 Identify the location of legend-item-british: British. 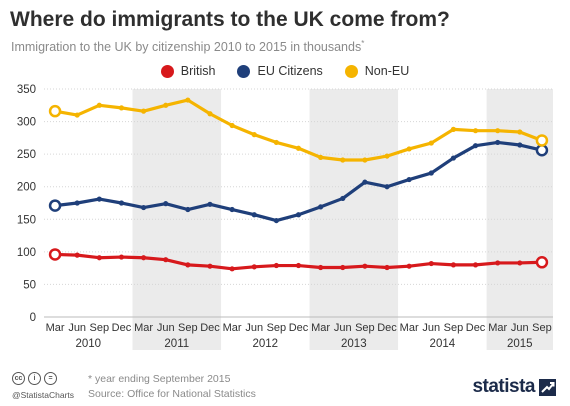
(188, 71).